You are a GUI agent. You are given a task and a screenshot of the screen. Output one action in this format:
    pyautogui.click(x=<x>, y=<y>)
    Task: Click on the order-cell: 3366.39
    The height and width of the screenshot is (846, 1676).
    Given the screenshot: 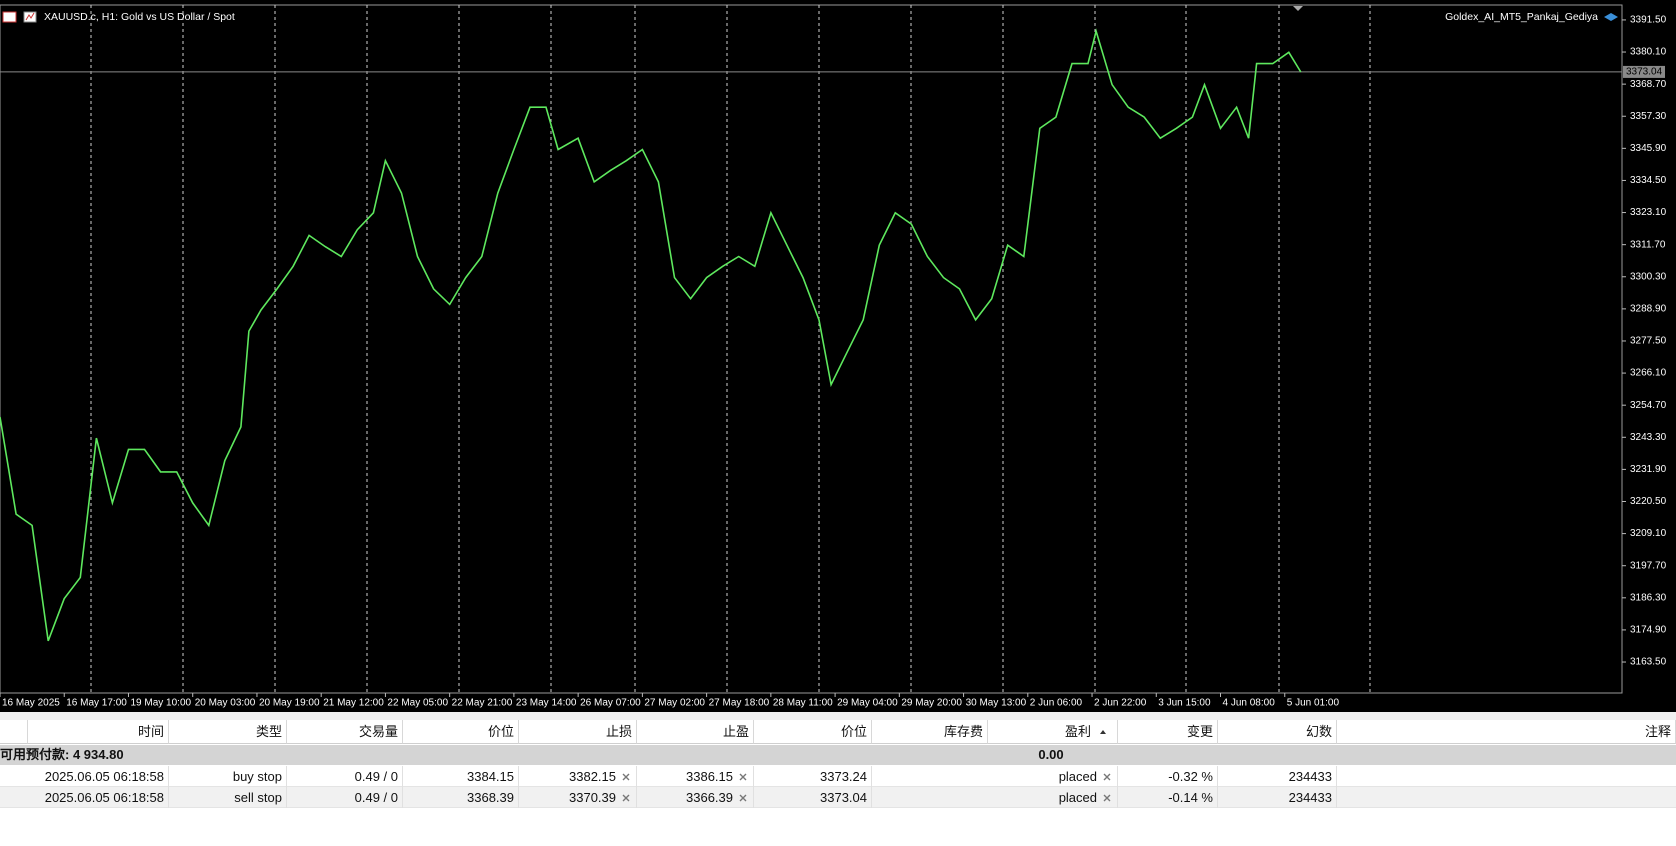 What is the action you would take?
    pyautogui.click(x=695, y=797)
    